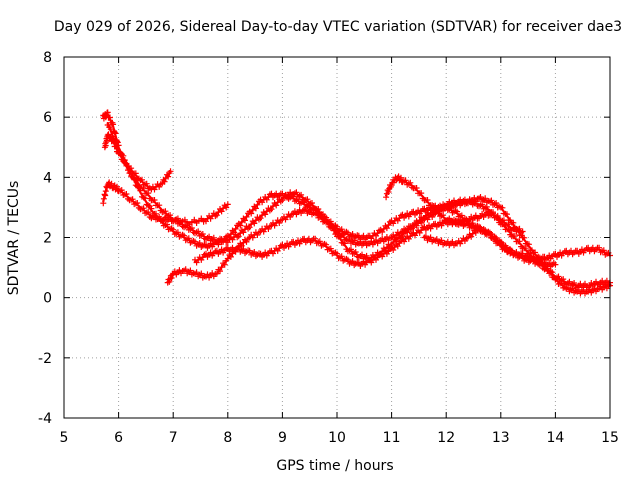 The image size is (640, 480). I want to click on y-tick-label: -2, so click(45, 359).